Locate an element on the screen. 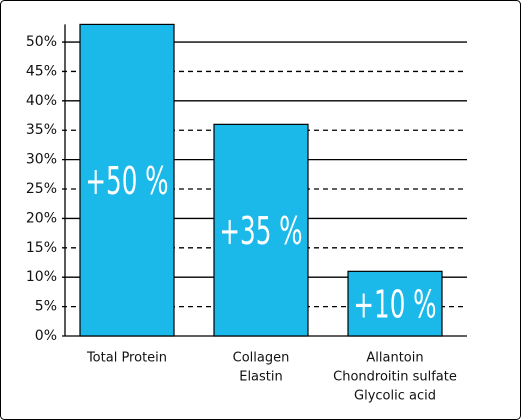 This screenshot has height=420, width=521. y-tick-label: 35% is located at coordinates (41, 130).